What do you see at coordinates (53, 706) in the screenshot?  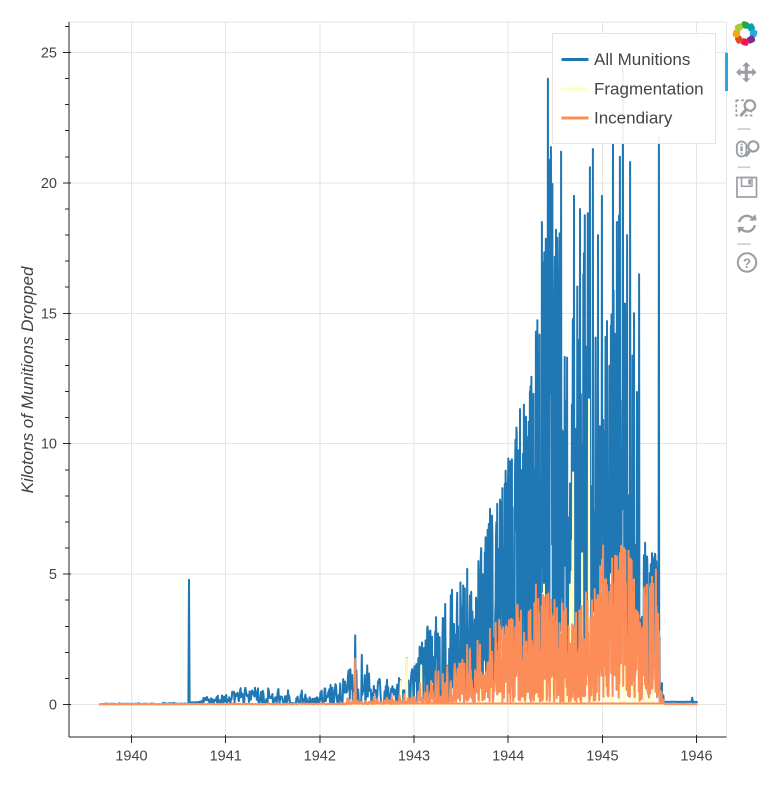 I see `svg-text: 0` at bounding box center [53, 706].